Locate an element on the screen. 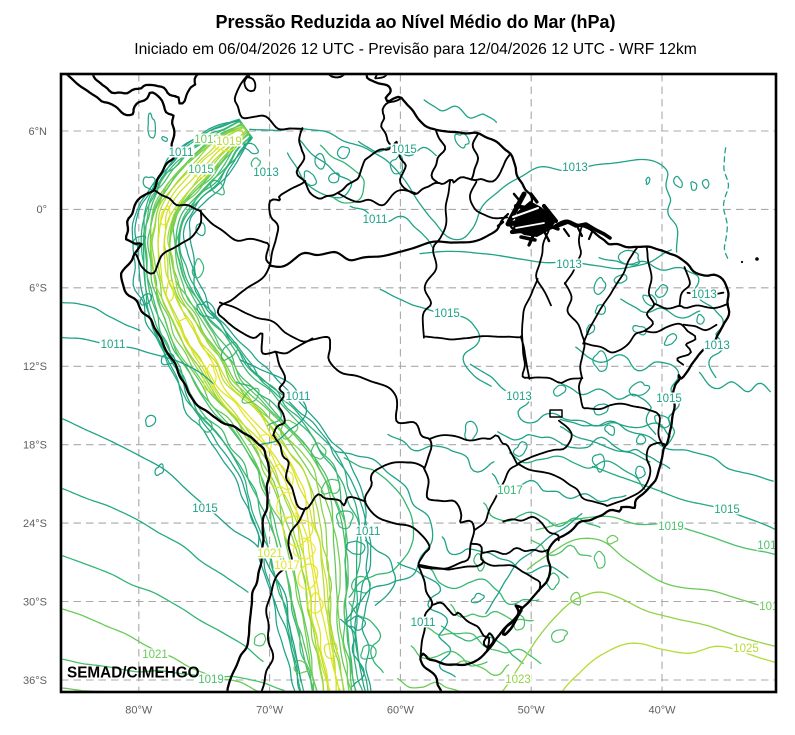  svg-text: 40°W is located at coordinates (662, 711).